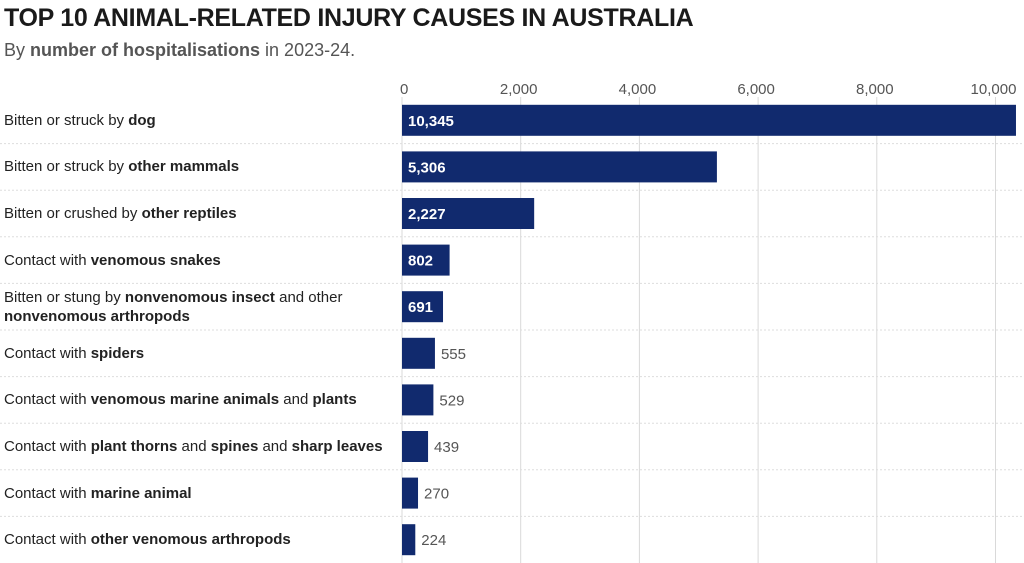  What do you see at coordinates (17, 50) in the screenshot?
I see `subtitle-prefix: By` at bounding box center [17, 50].